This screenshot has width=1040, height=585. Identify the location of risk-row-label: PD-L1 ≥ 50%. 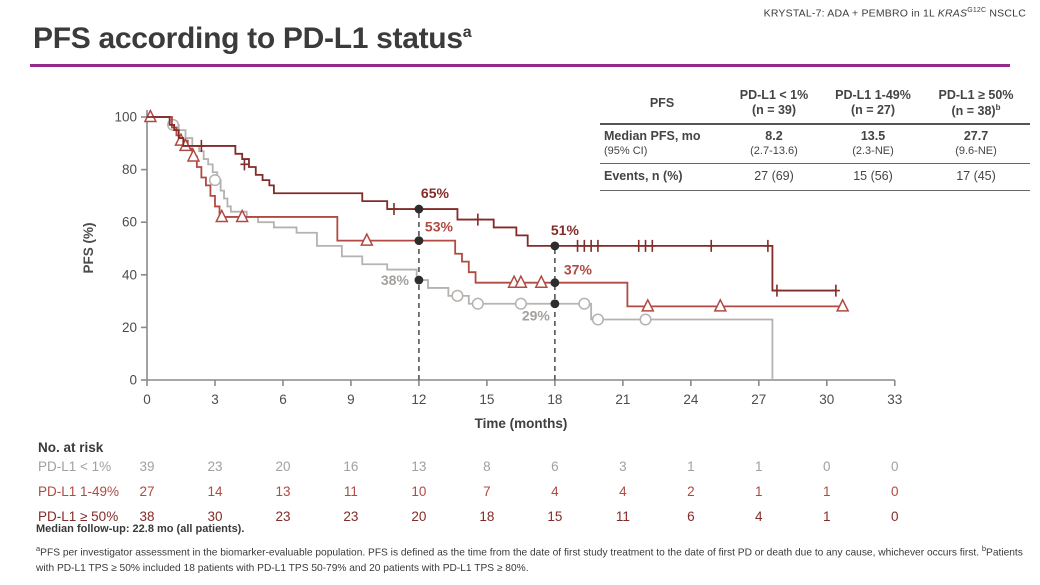
(78, 516).